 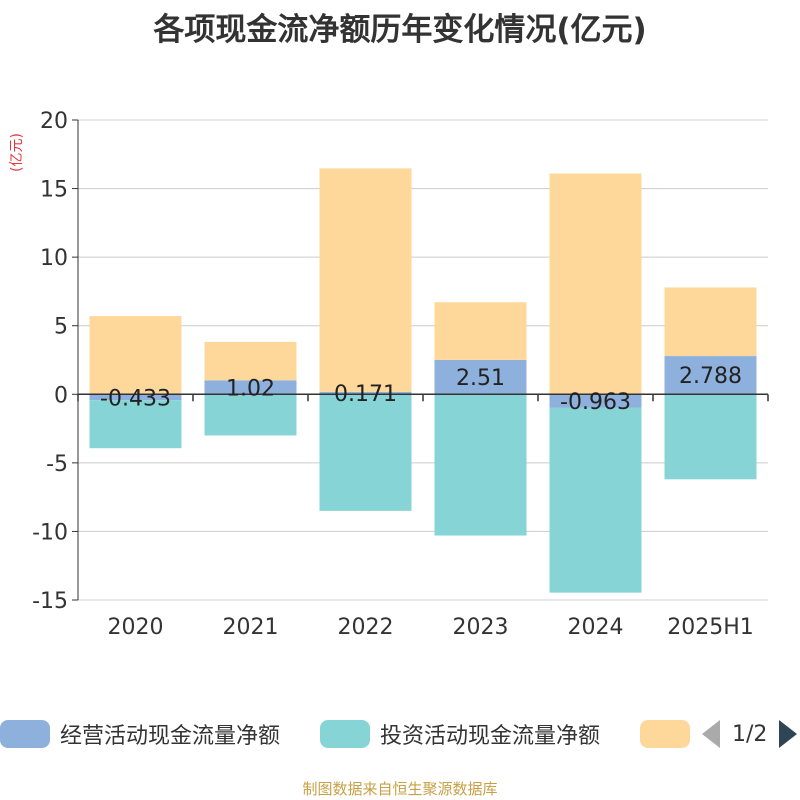 What do you see at coordinates (400, 30) in the screenshot?
I see `chart-title: 各项现金流净额历年变化情况(亿元)` at bounding box center [400, 30].